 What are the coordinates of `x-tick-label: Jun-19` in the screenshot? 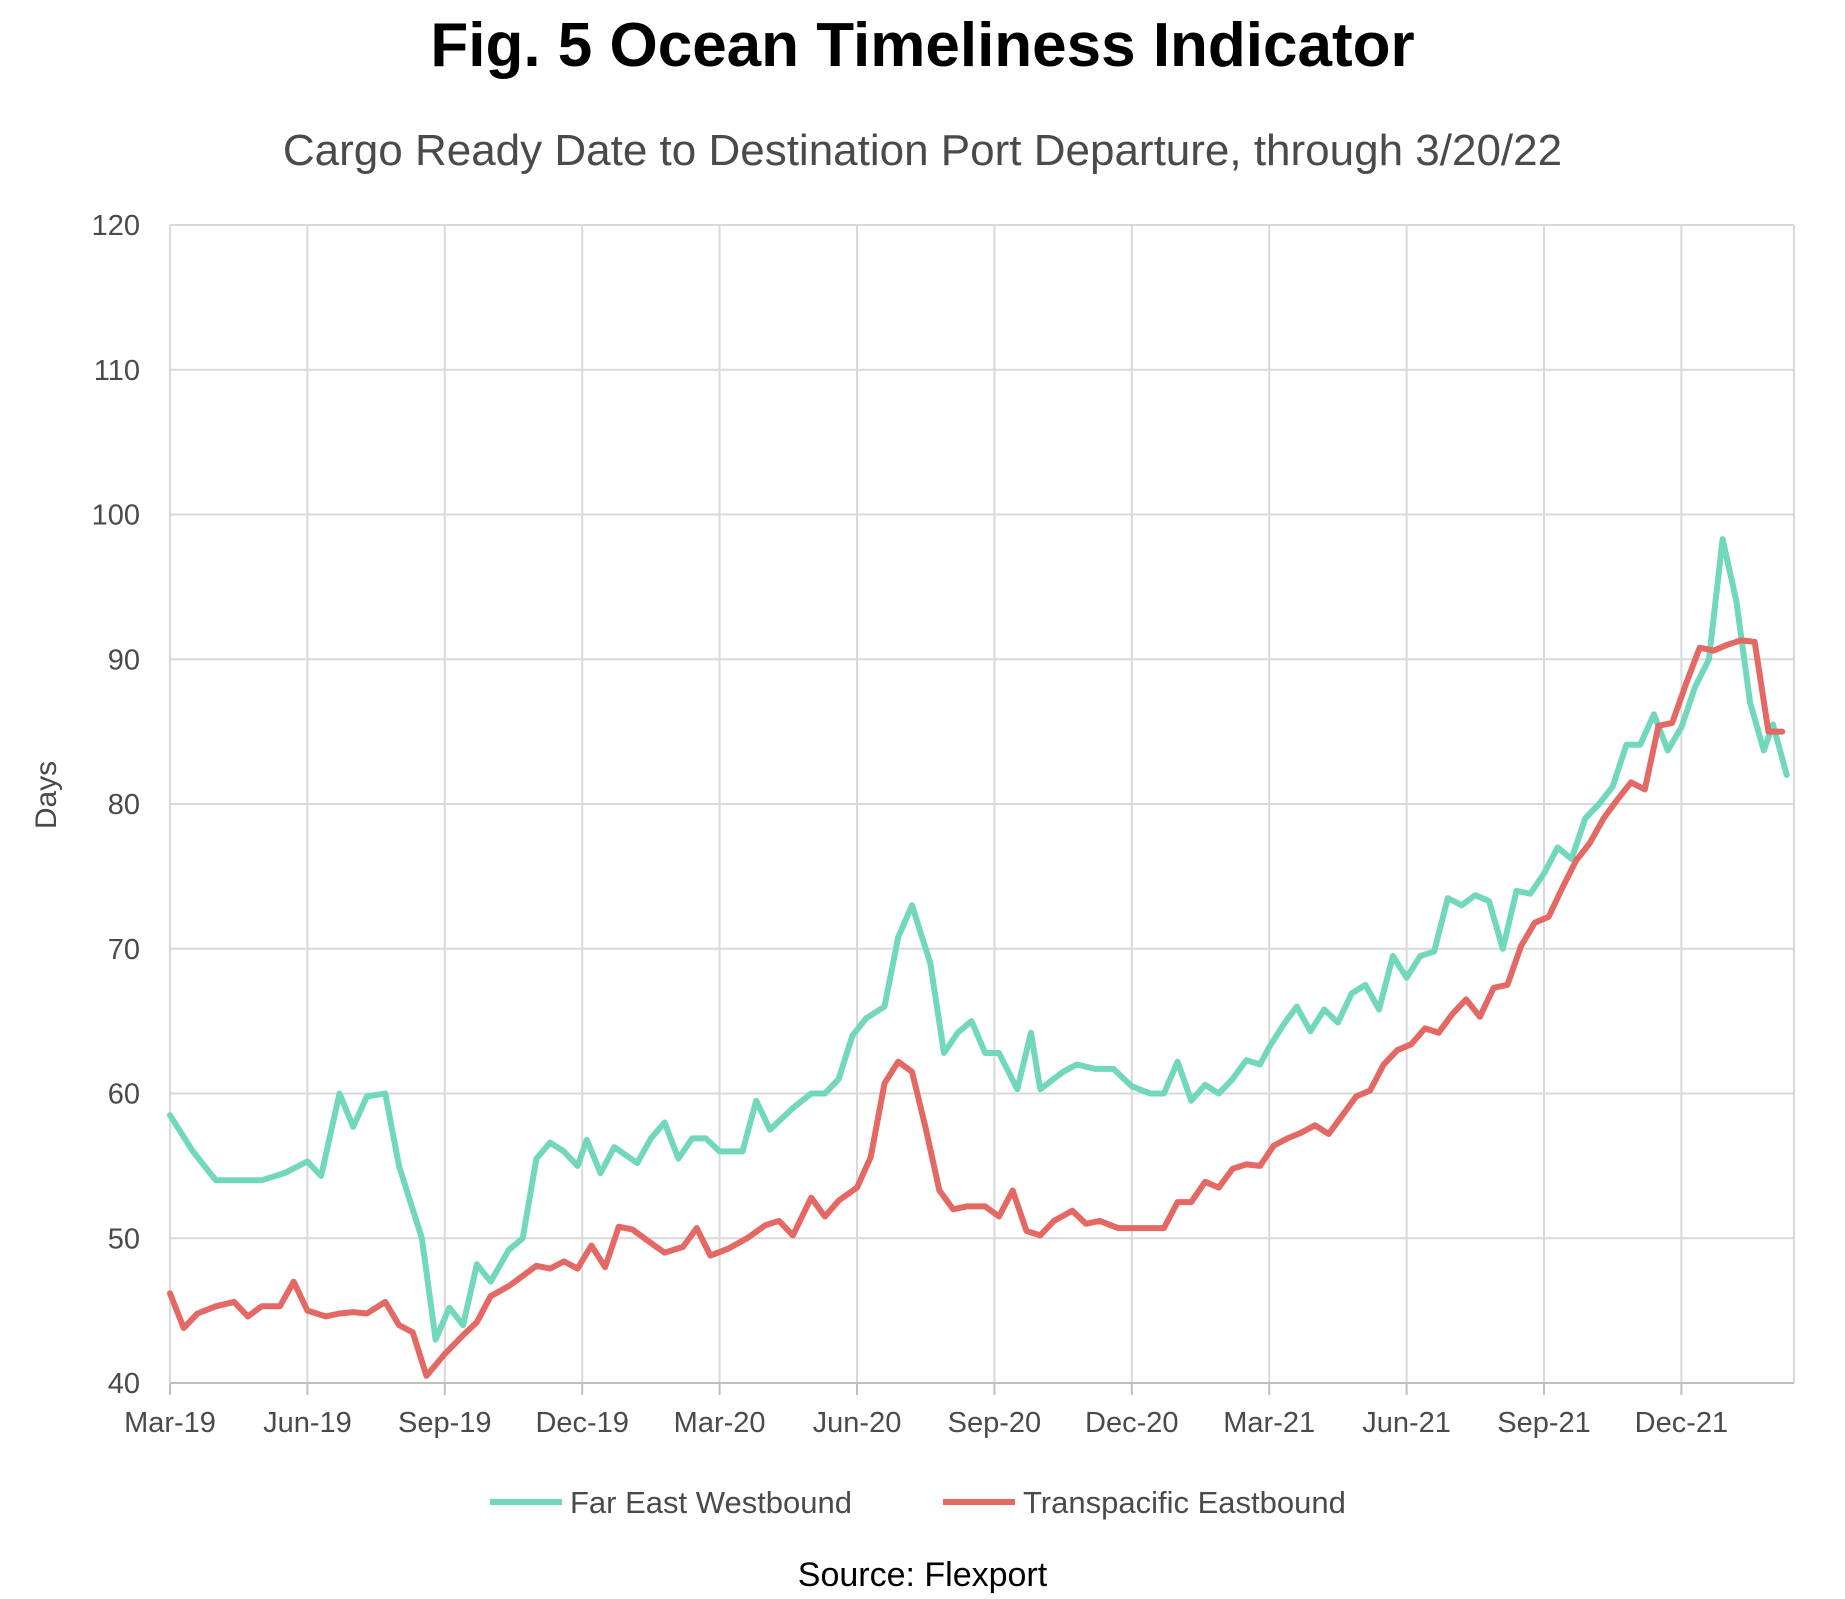 It's located at (307, 1423).